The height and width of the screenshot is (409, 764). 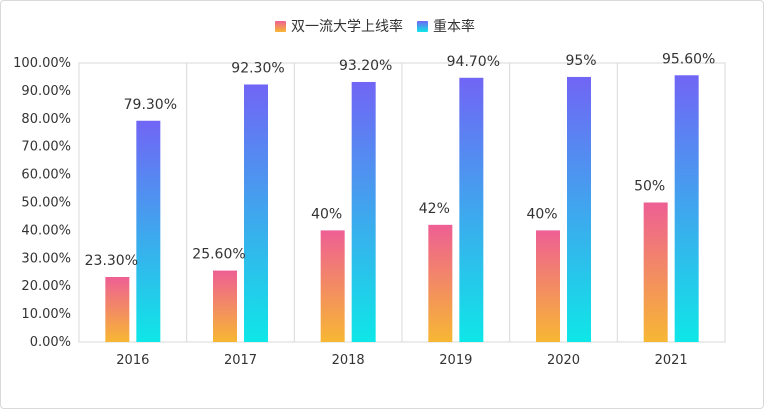 I want to click on legend-item: 重本率, so click(x=446, y=26).